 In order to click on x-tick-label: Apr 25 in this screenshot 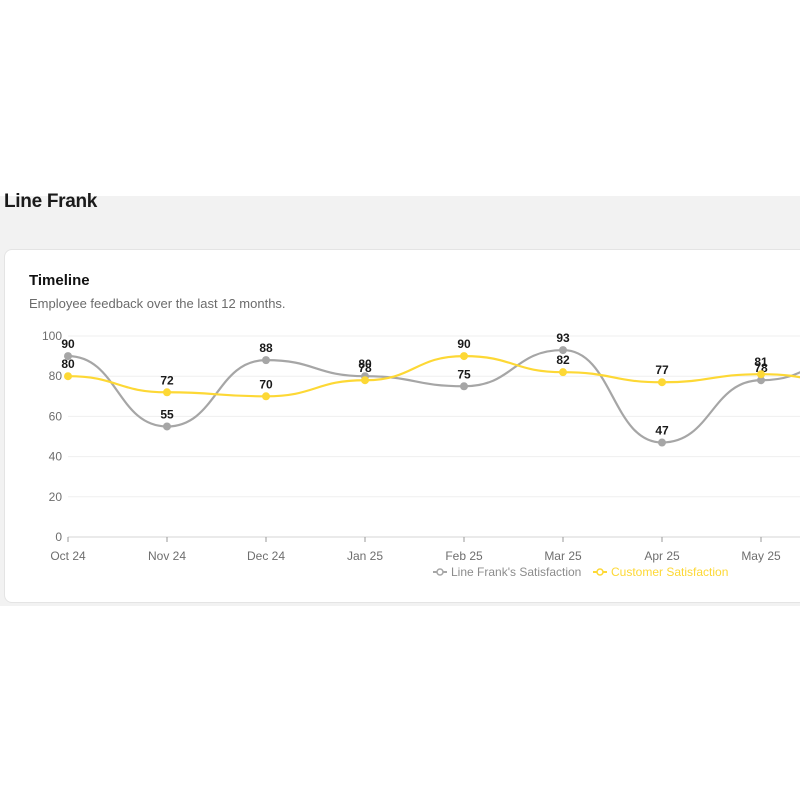, I will do `click(662, 556)`.